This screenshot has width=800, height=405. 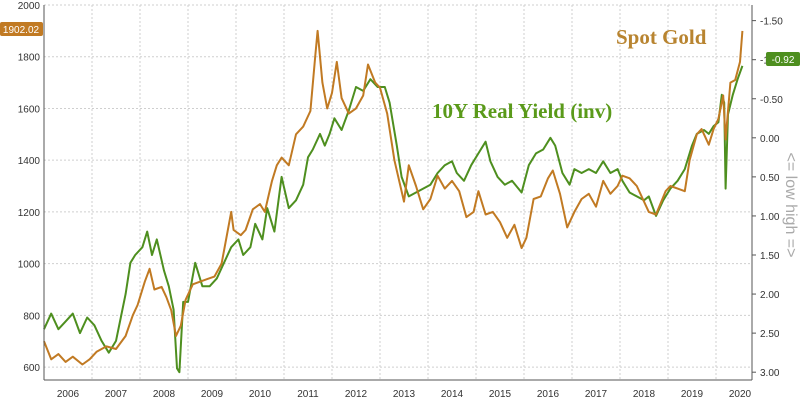 What do you see at coordinates (790, 205) in the screenshot?
I see `right-axis-label: <= low high =>` at bounding box center [790, 205].